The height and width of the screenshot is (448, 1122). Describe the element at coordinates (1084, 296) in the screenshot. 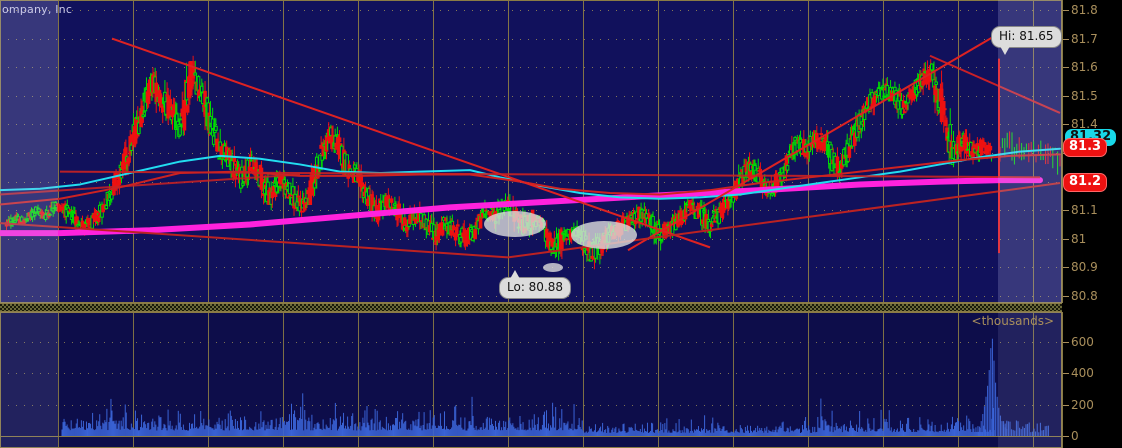

I see `price-axis-label: 80.8` at that location.